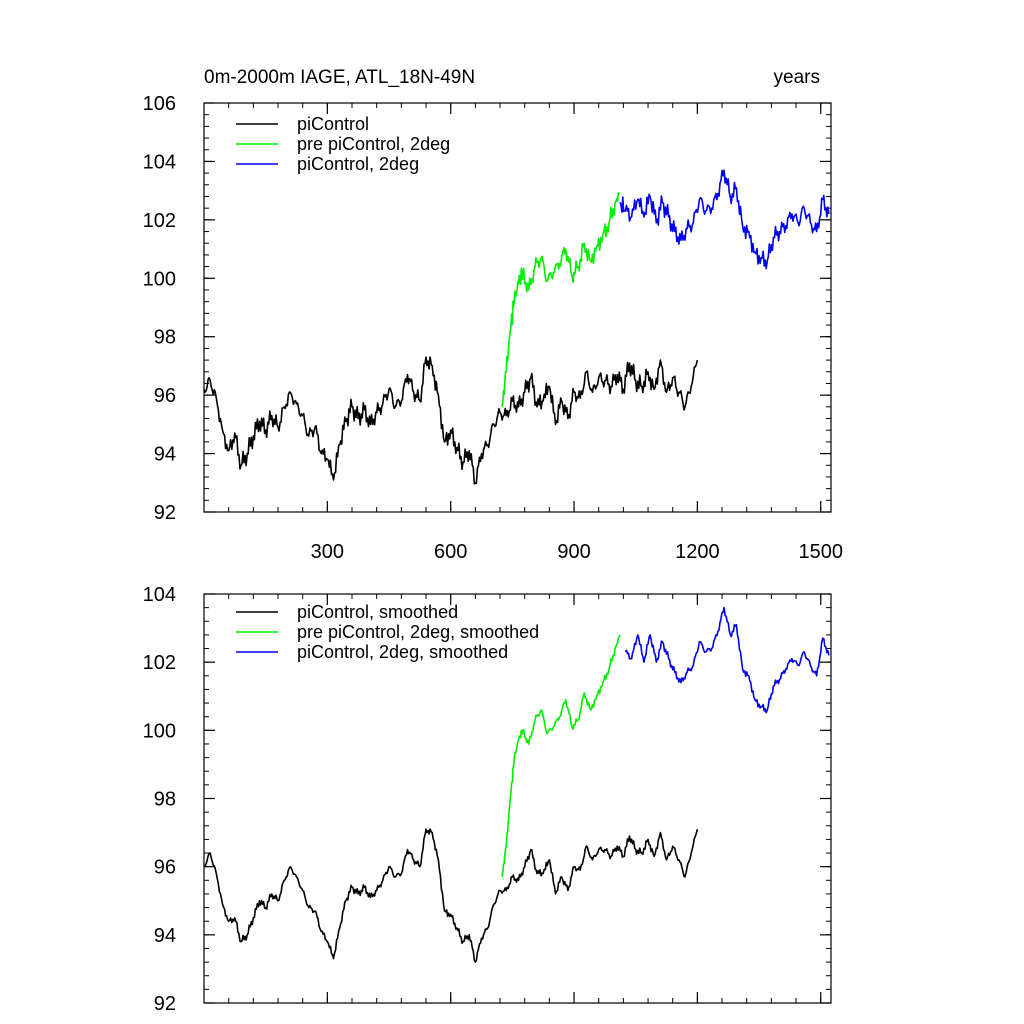 The width and height of the screenshot is (1024, 1024). Describe the element at coordinates (451, 895) in the screenshot. I see `series-line-picontrol-smoothed` at that location.